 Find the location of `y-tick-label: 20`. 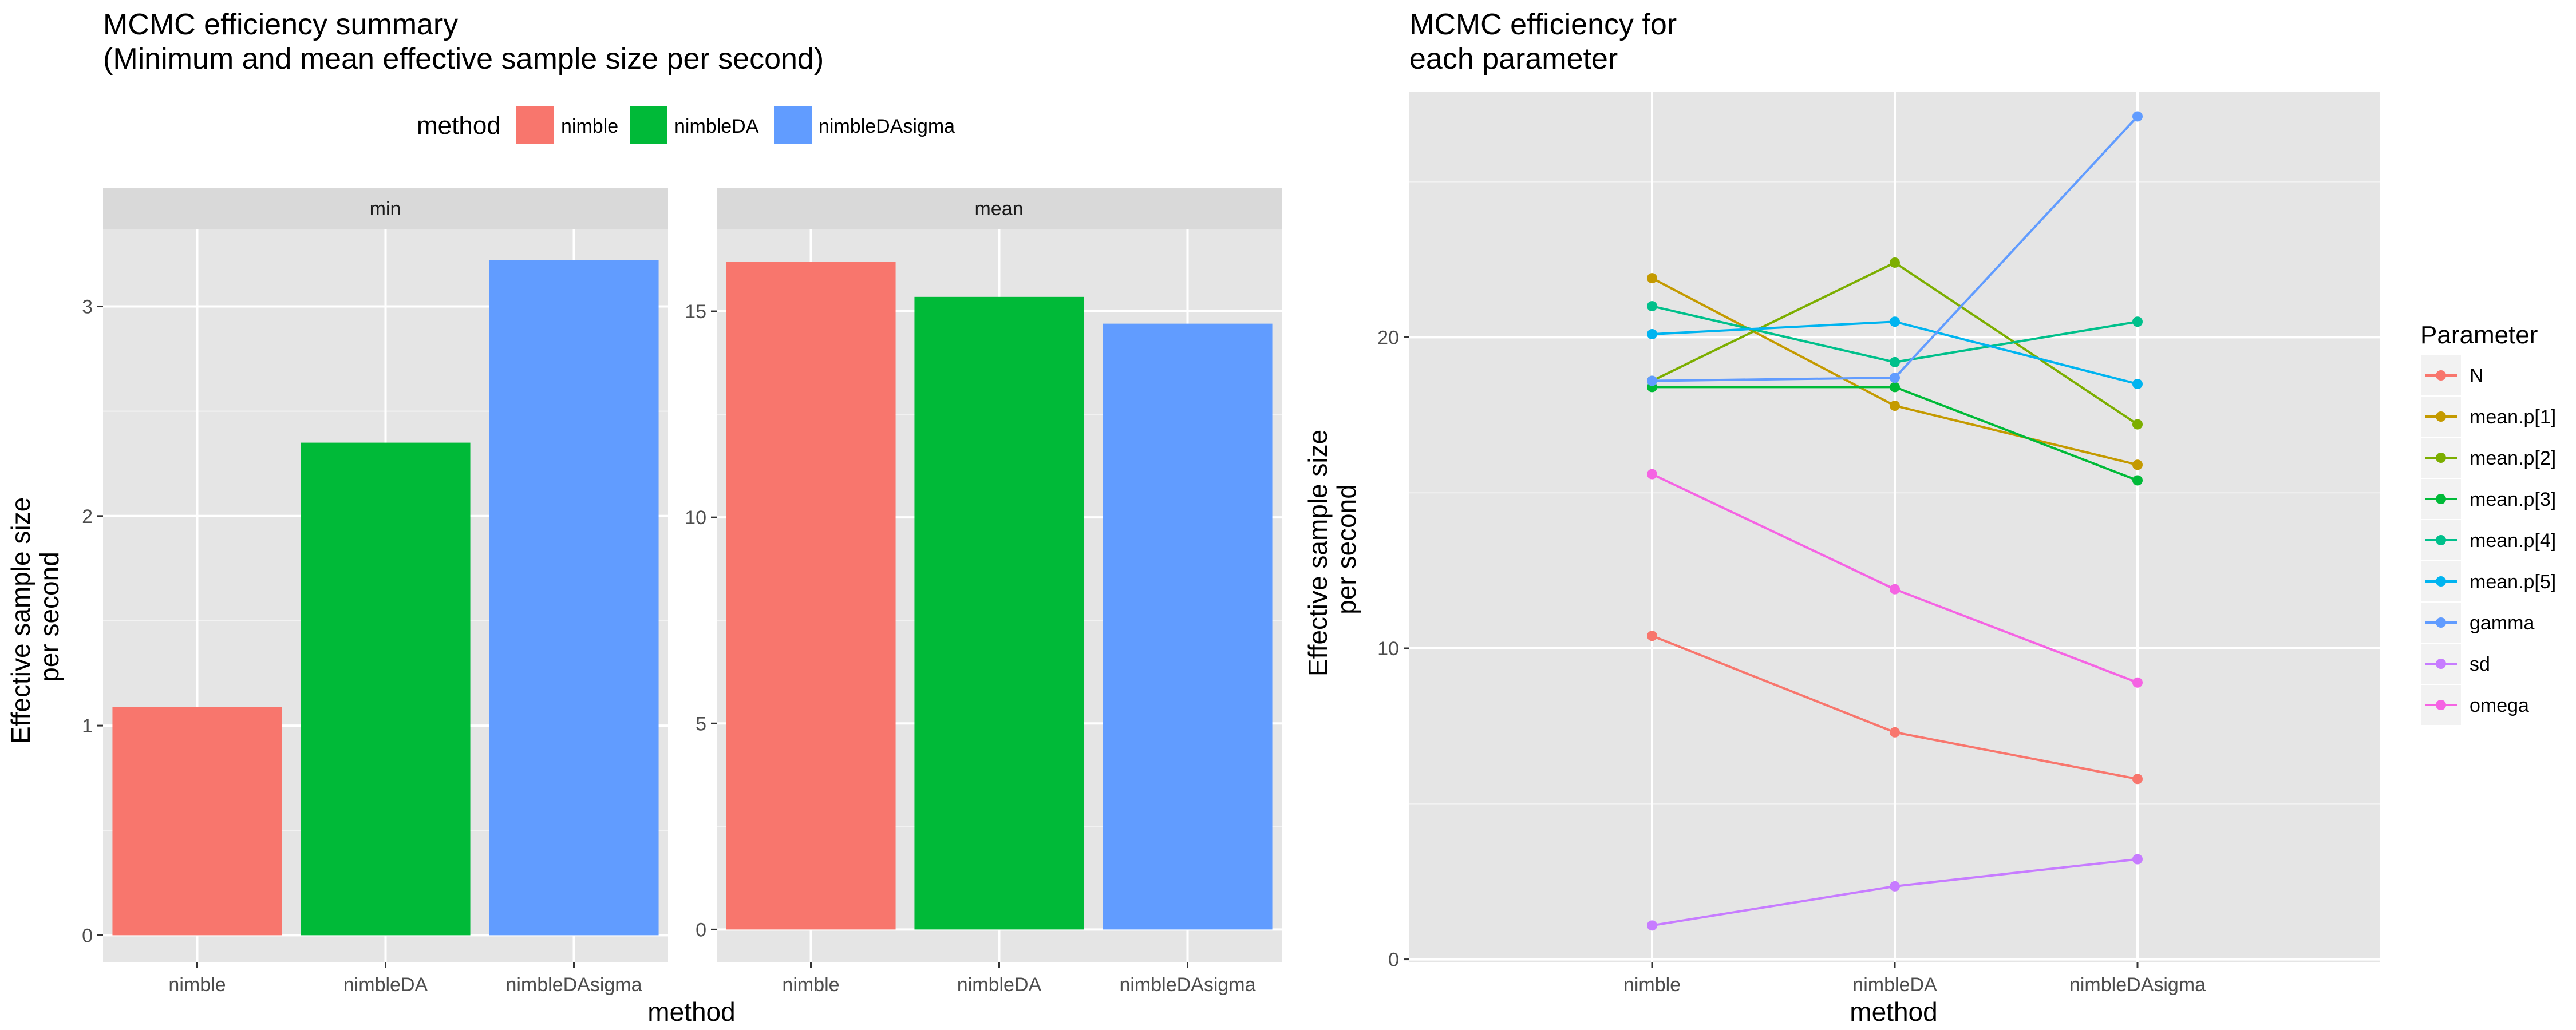

y-tick-label: 20 is located at coordinates (1388, 337).